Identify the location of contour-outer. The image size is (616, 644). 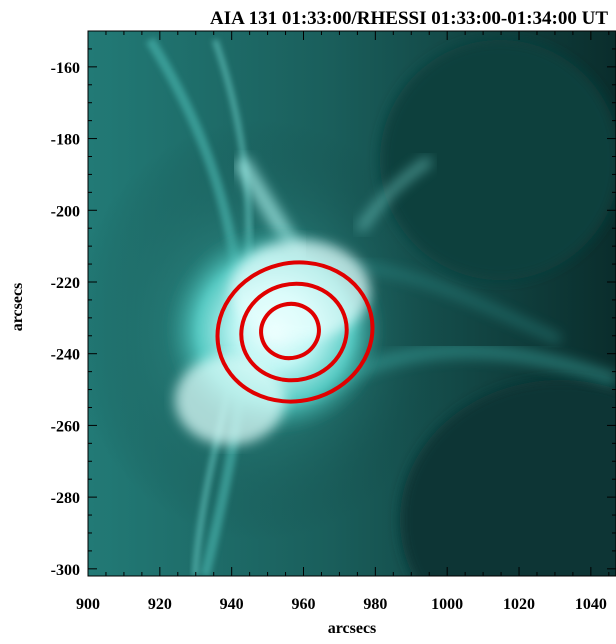
(295, 332).